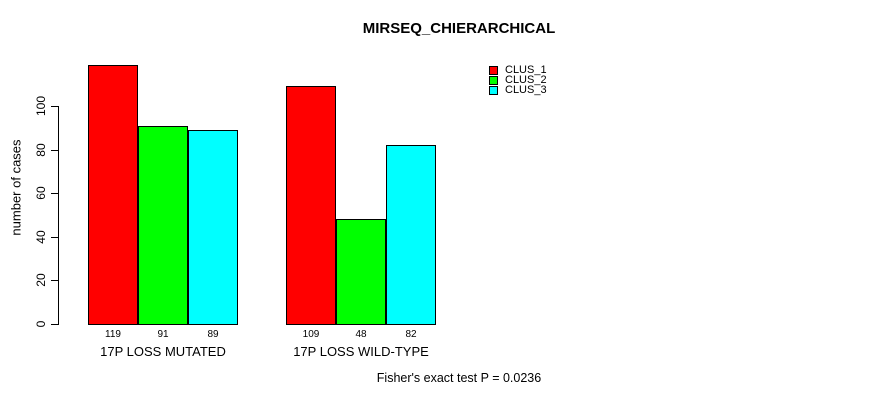 This screenshot has height=400, width=890. Describe the element at coordinates (526, 80) in the screenshot. I see `legend-label: CLUS_2` at that location.